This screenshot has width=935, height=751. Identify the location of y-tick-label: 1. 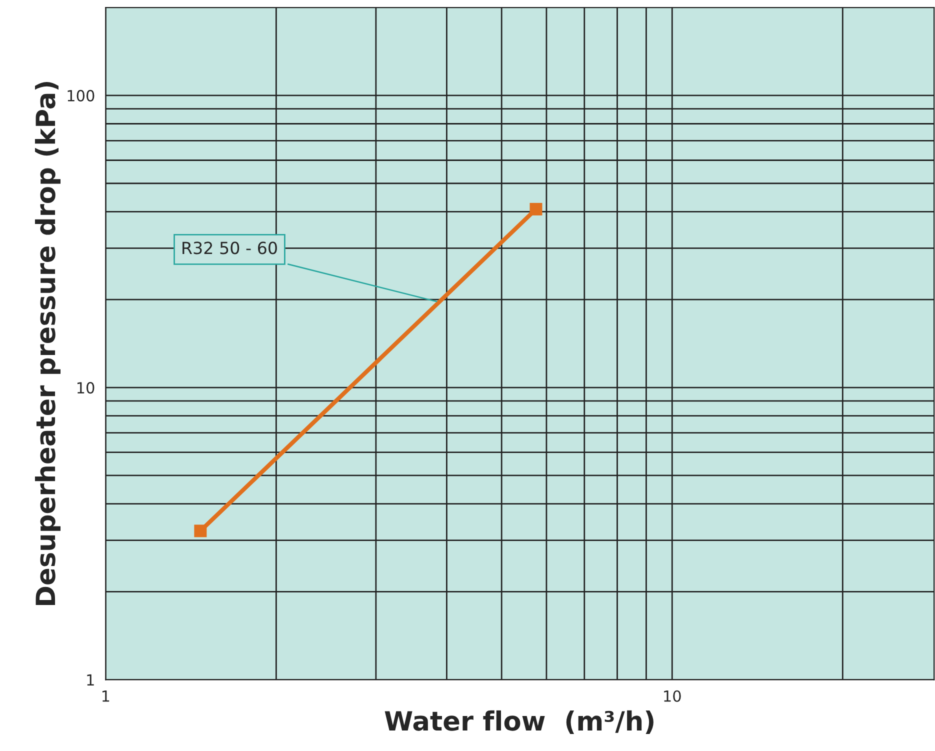
(90, 680).